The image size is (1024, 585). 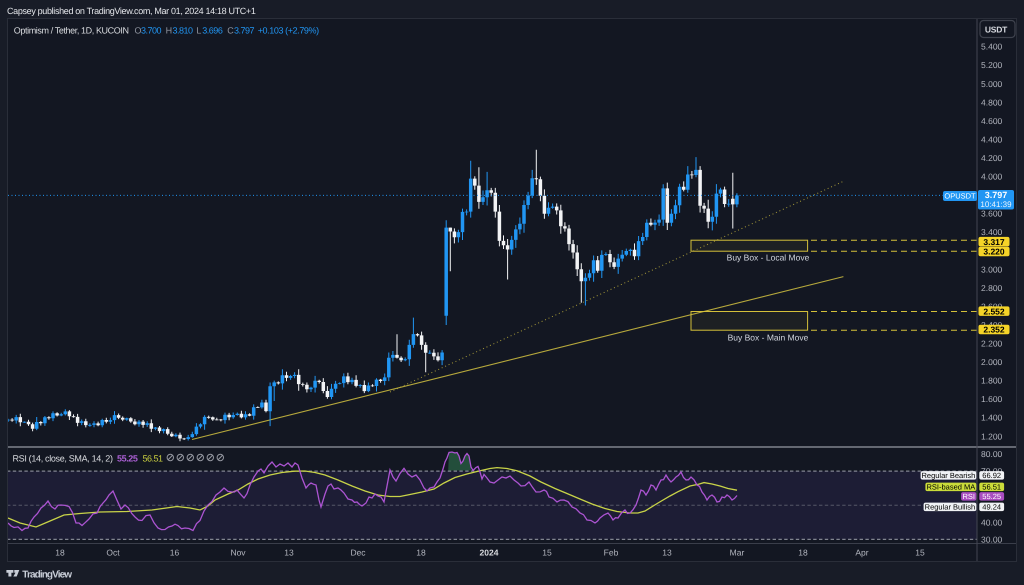 What do you see at coordinates (113, 553) in the screenshot?
I see `svg-text: Oct` at bounding box center [113, 553].